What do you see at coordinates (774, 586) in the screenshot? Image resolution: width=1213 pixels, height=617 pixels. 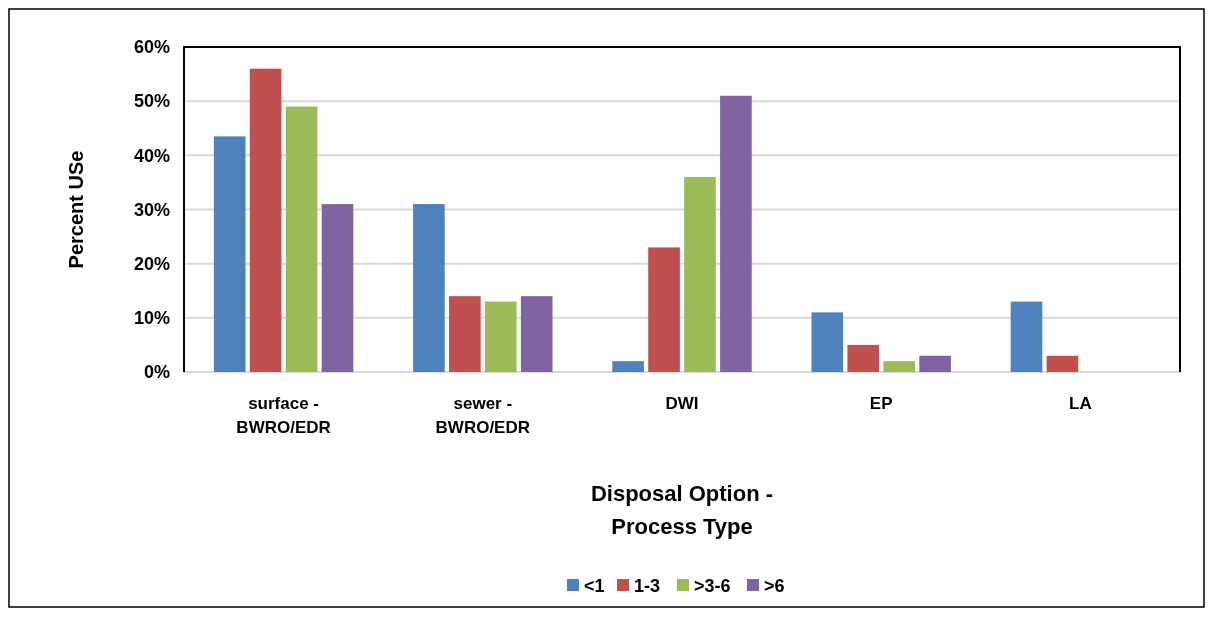 I see `legend-label: >6` at bounding box center [774, 586].